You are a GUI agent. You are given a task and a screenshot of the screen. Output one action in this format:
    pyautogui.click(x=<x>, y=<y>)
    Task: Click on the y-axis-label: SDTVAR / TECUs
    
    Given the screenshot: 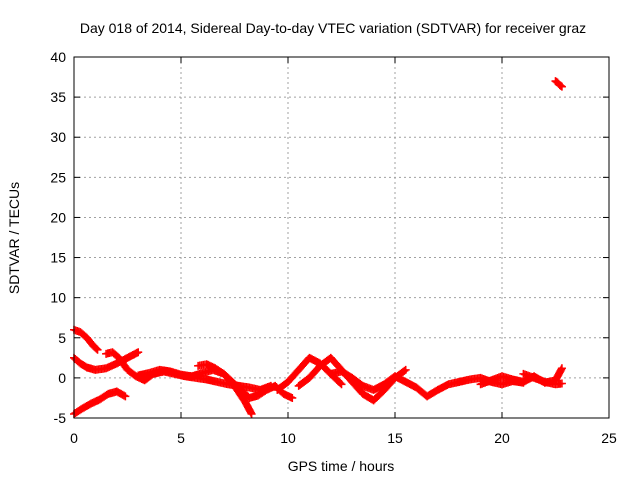 What is the action you would take?
    pyautogui.click(x=14, y=238)
    